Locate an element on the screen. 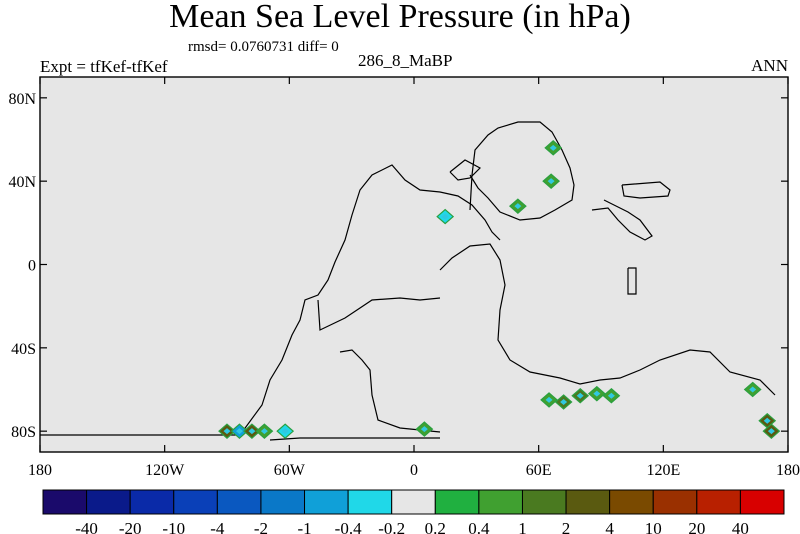 Image resolution: width=800 pixels, height=534 pixels. coastline-antarctica is located at coordinates (390, 391).